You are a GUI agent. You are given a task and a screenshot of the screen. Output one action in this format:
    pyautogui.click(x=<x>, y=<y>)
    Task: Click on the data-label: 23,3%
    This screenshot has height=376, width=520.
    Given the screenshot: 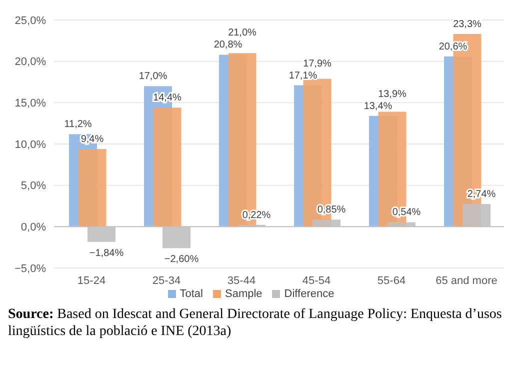 What is the action you would take?
    pyautogui.click(x=467, y=24)
    